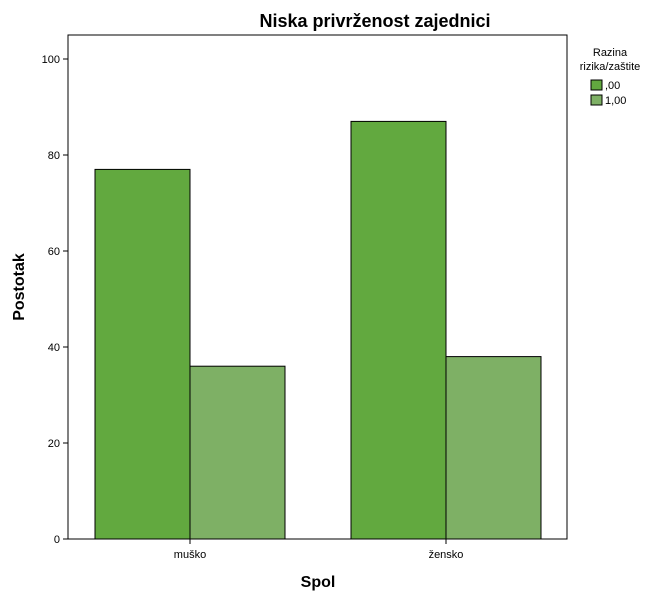  What do you see at coordinates (318, 582) in the screenshot?
I see `x-axis-title: Spol` at bounding box center [318, 582].